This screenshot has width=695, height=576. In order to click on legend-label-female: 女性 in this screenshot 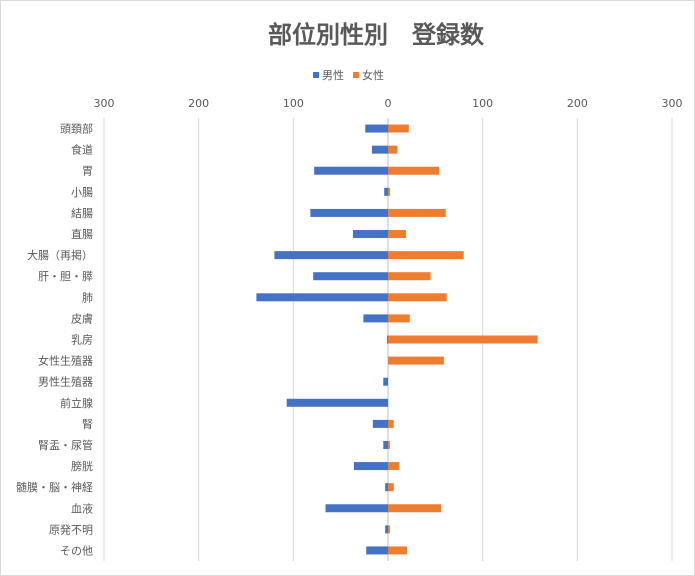, I will do `click(373, 75)`.